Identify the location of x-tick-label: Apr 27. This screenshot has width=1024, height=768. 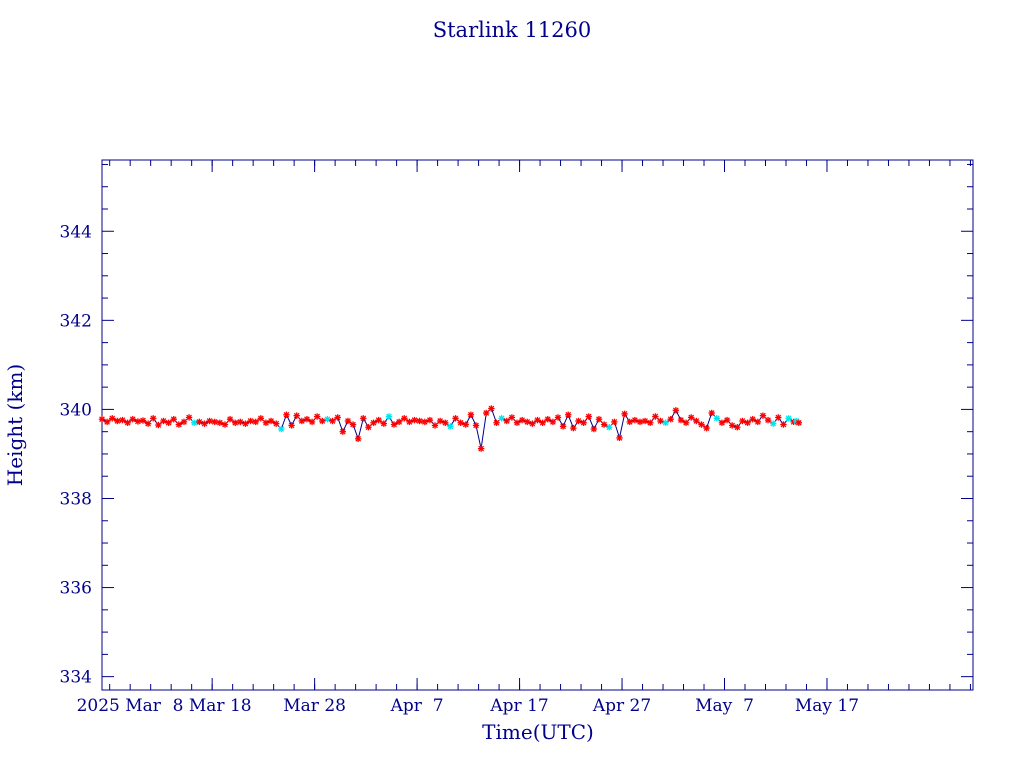
(621, 706).